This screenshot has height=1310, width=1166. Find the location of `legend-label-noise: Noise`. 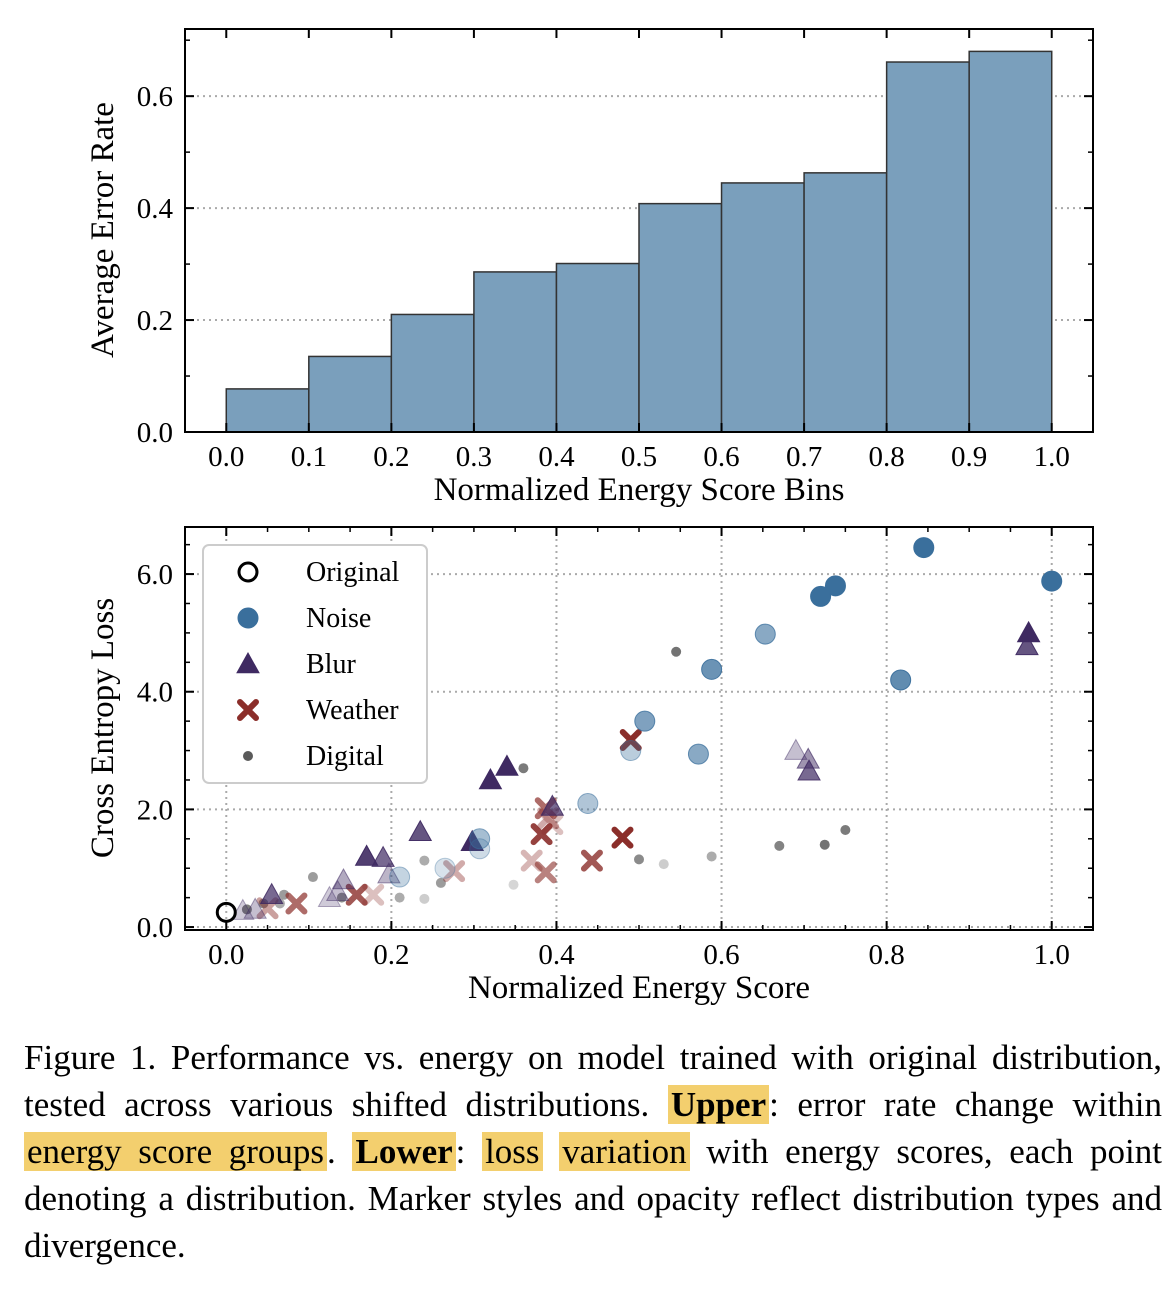

legend-label-noise: Noise is located at coordinates (338, 618).